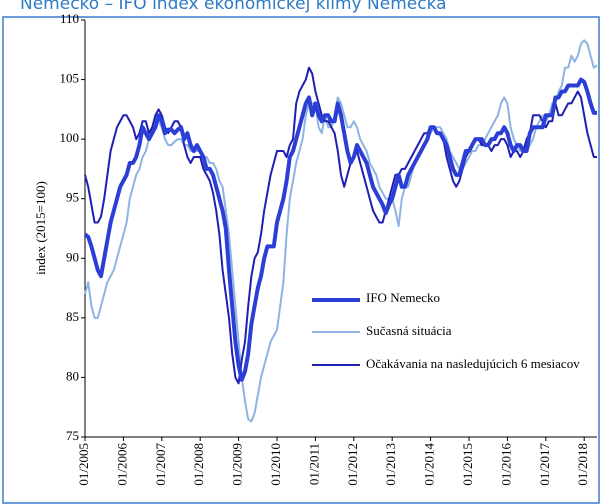  I want to click on x-tick-label: 01/2005, so click(83, 464).